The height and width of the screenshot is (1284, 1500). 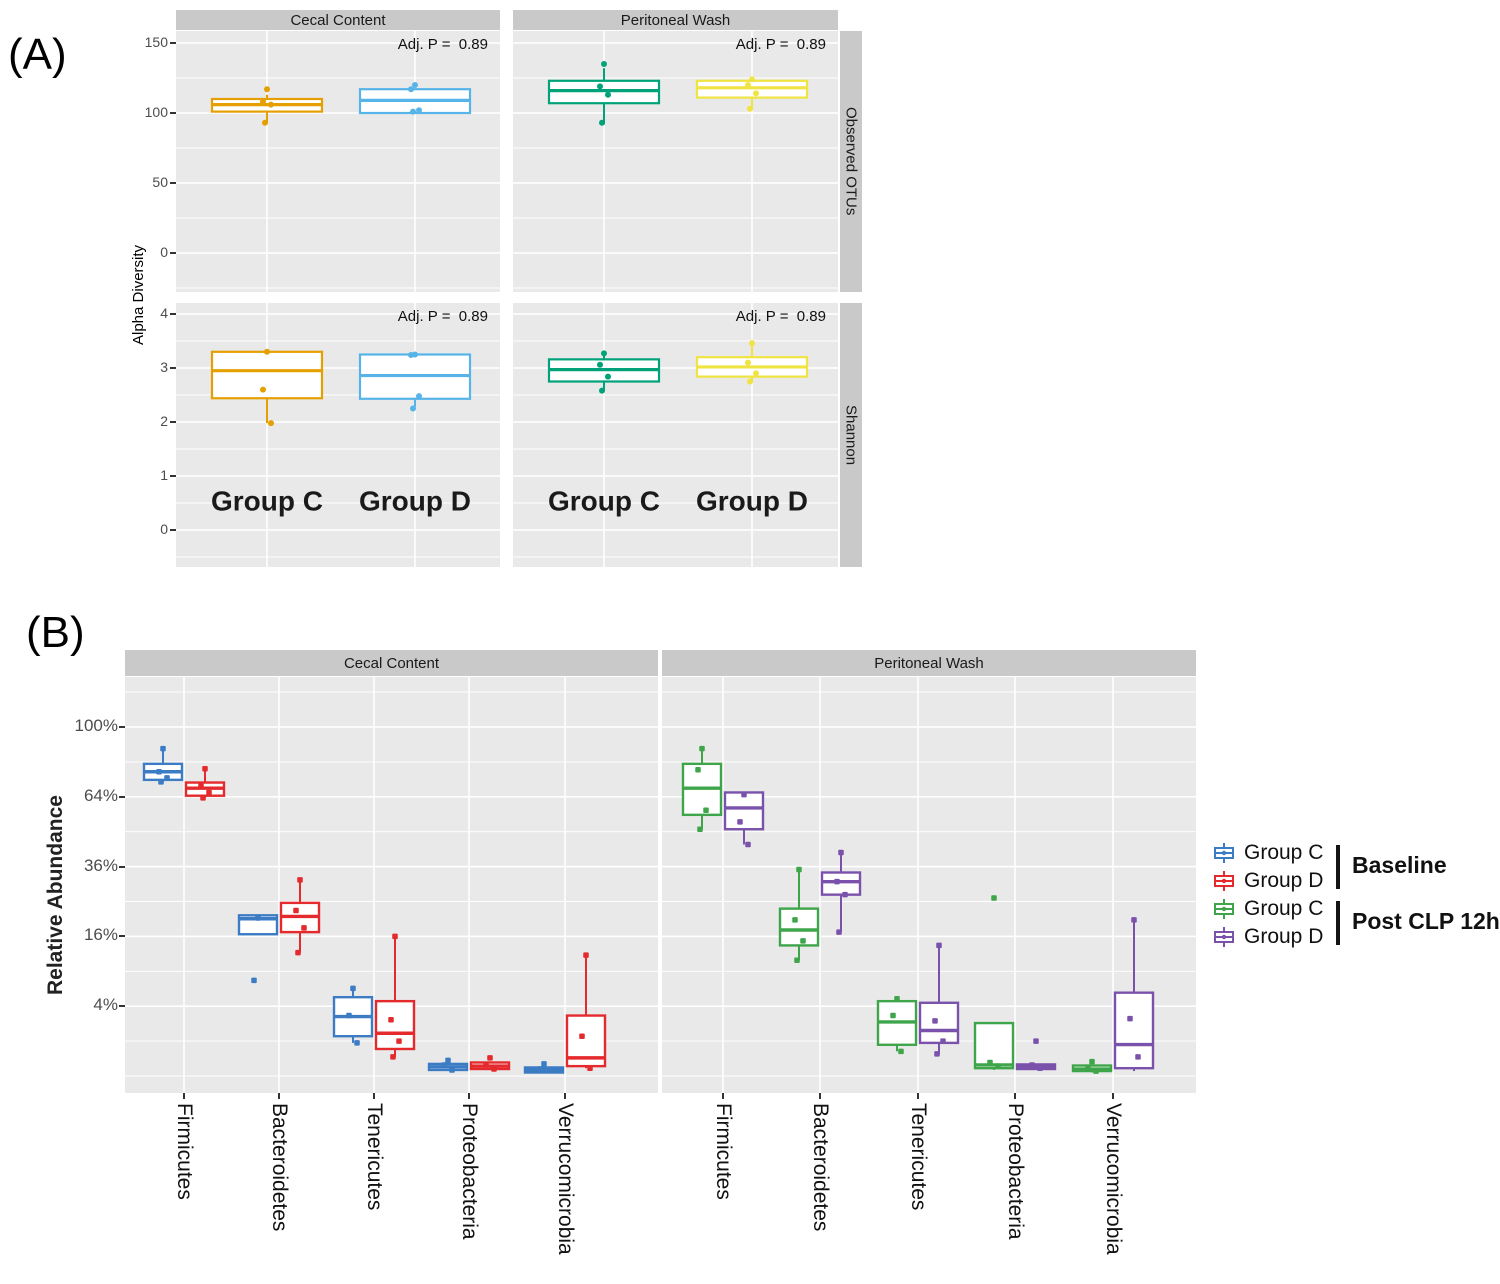 I want to click on legend-entry-baseline-group-c: Group C, so click(x=1267, y=853).